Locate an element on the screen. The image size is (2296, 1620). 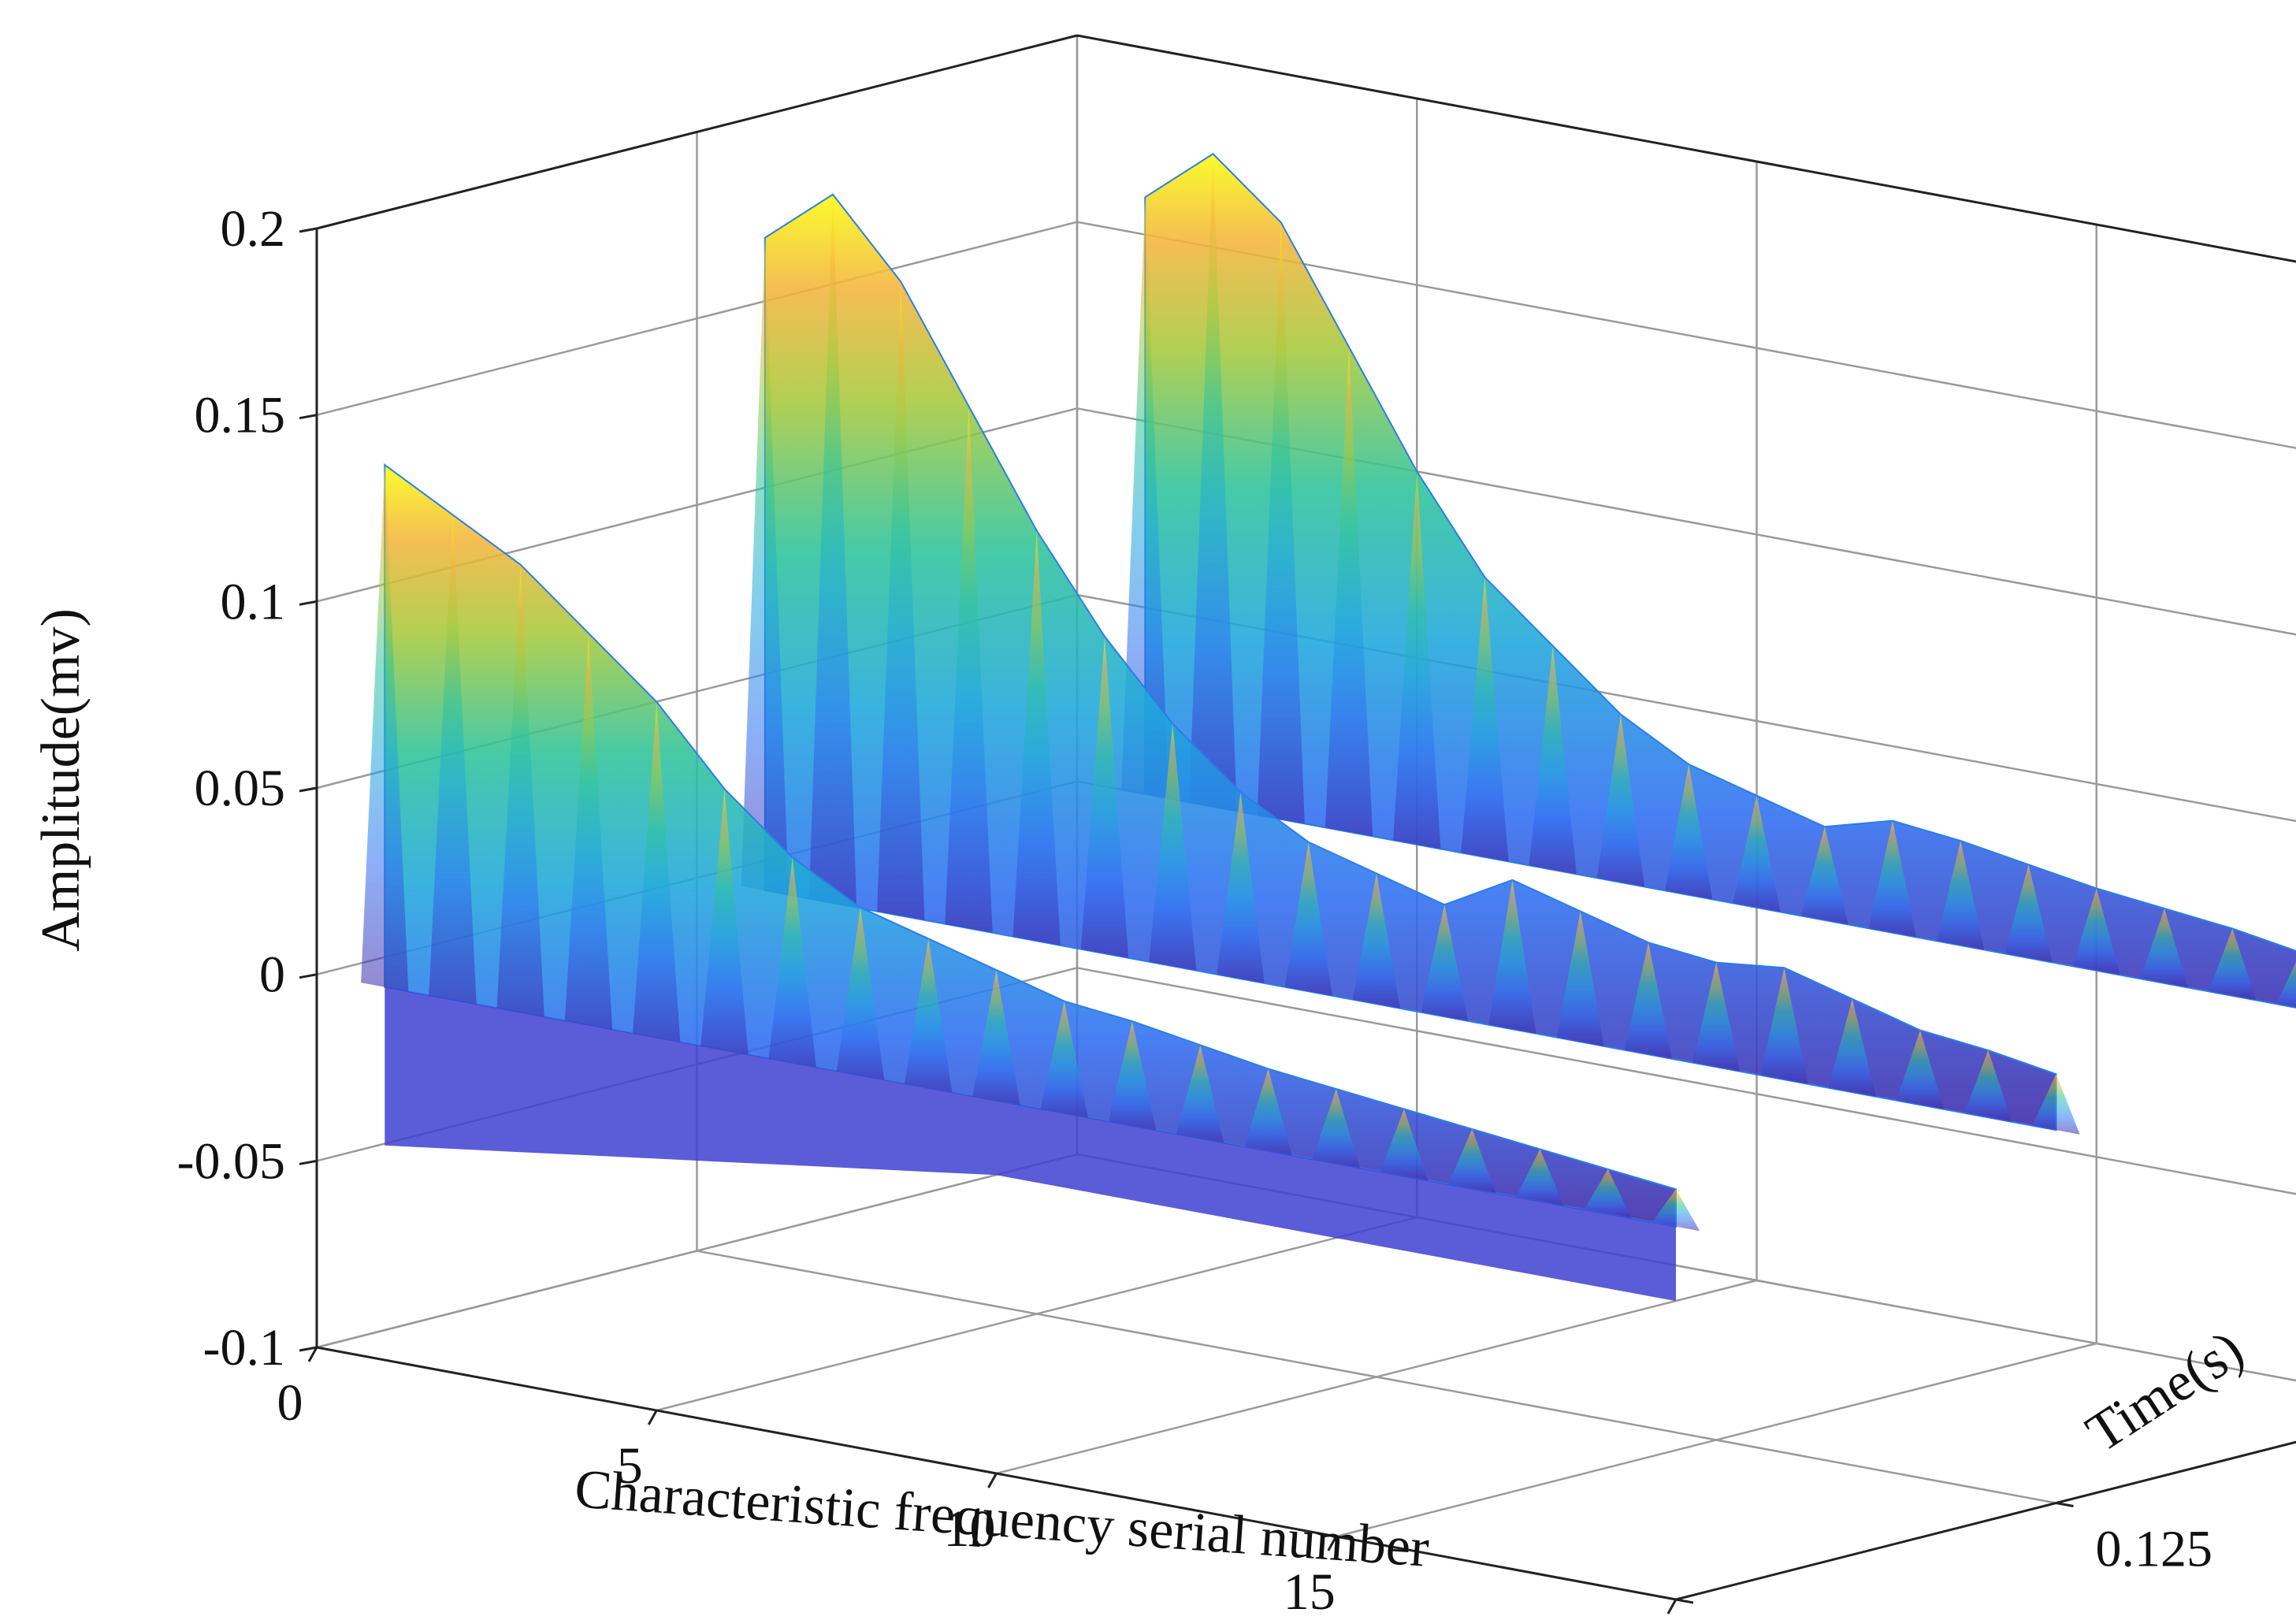
z-axis-label: Amplitude(mv) is located at coordinates (61, 779).